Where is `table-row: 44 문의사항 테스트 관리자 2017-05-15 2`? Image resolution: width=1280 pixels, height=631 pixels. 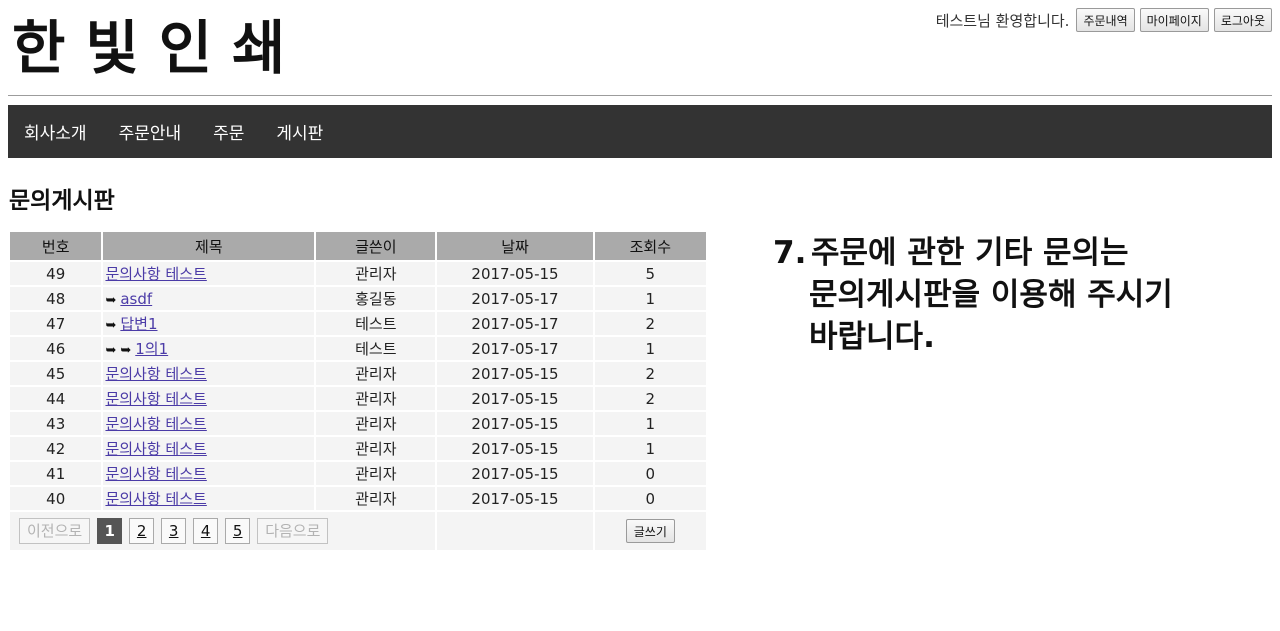 table-row: 44 문의사항 테스트 관리자 2017-05-15 2 is located at coordinates (358, 398).